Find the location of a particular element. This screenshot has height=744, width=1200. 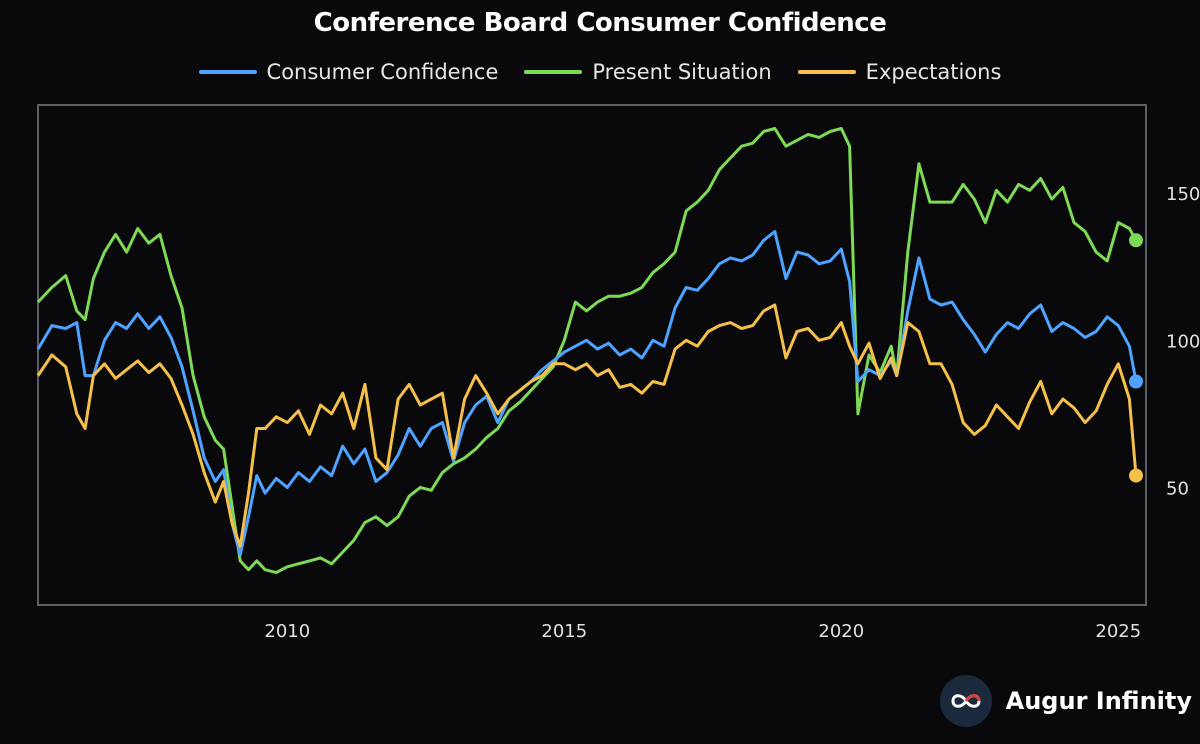

chart-title: Conference Board Consumer Confidence is located at coordinates (600, 23).